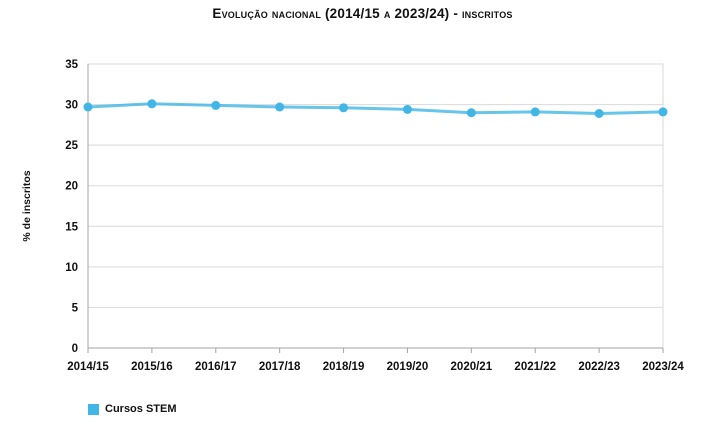 The image size is (725, 433). What do you see at coordinates (344, 367) in the screenshot?
I see `x-tick-label: 2018/19` at bounding box center [344, 367].